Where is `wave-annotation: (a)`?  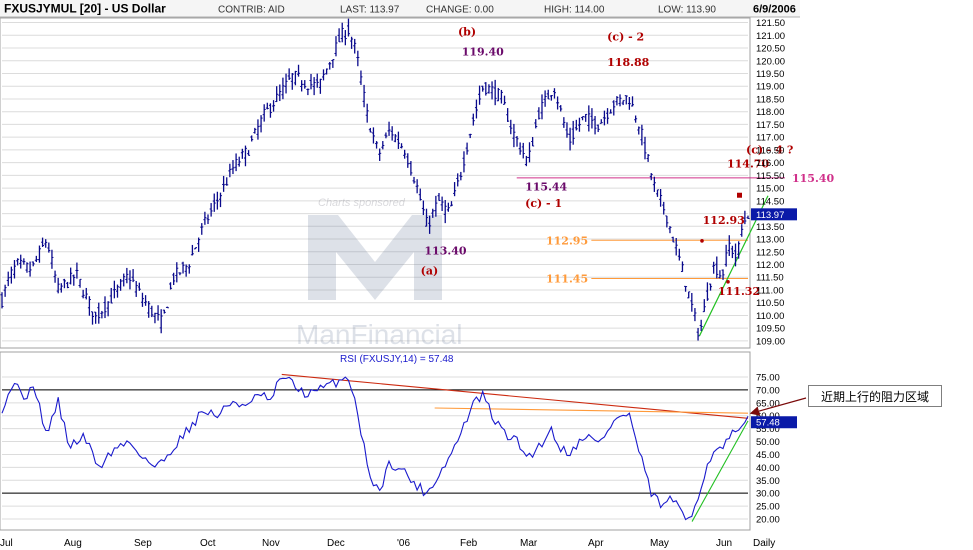
wave-annotation: (a) is located at coordinates (430, 271).